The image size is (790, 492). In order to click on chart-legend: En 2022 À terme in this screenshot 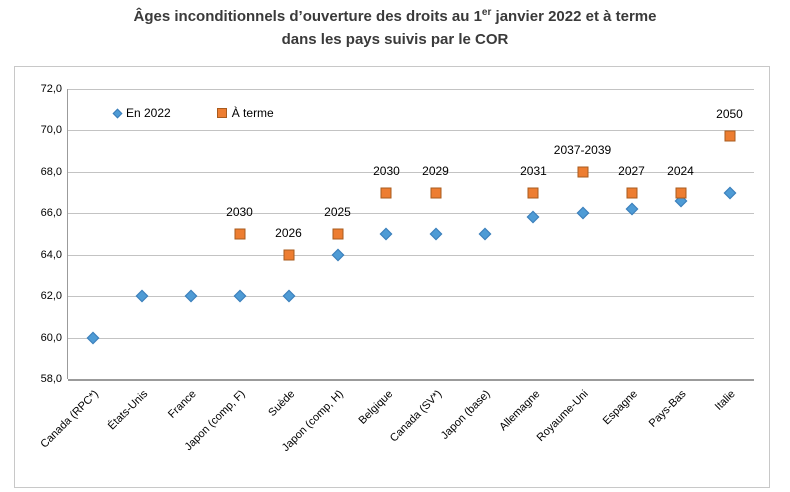, I will do `click(193, 113)`.